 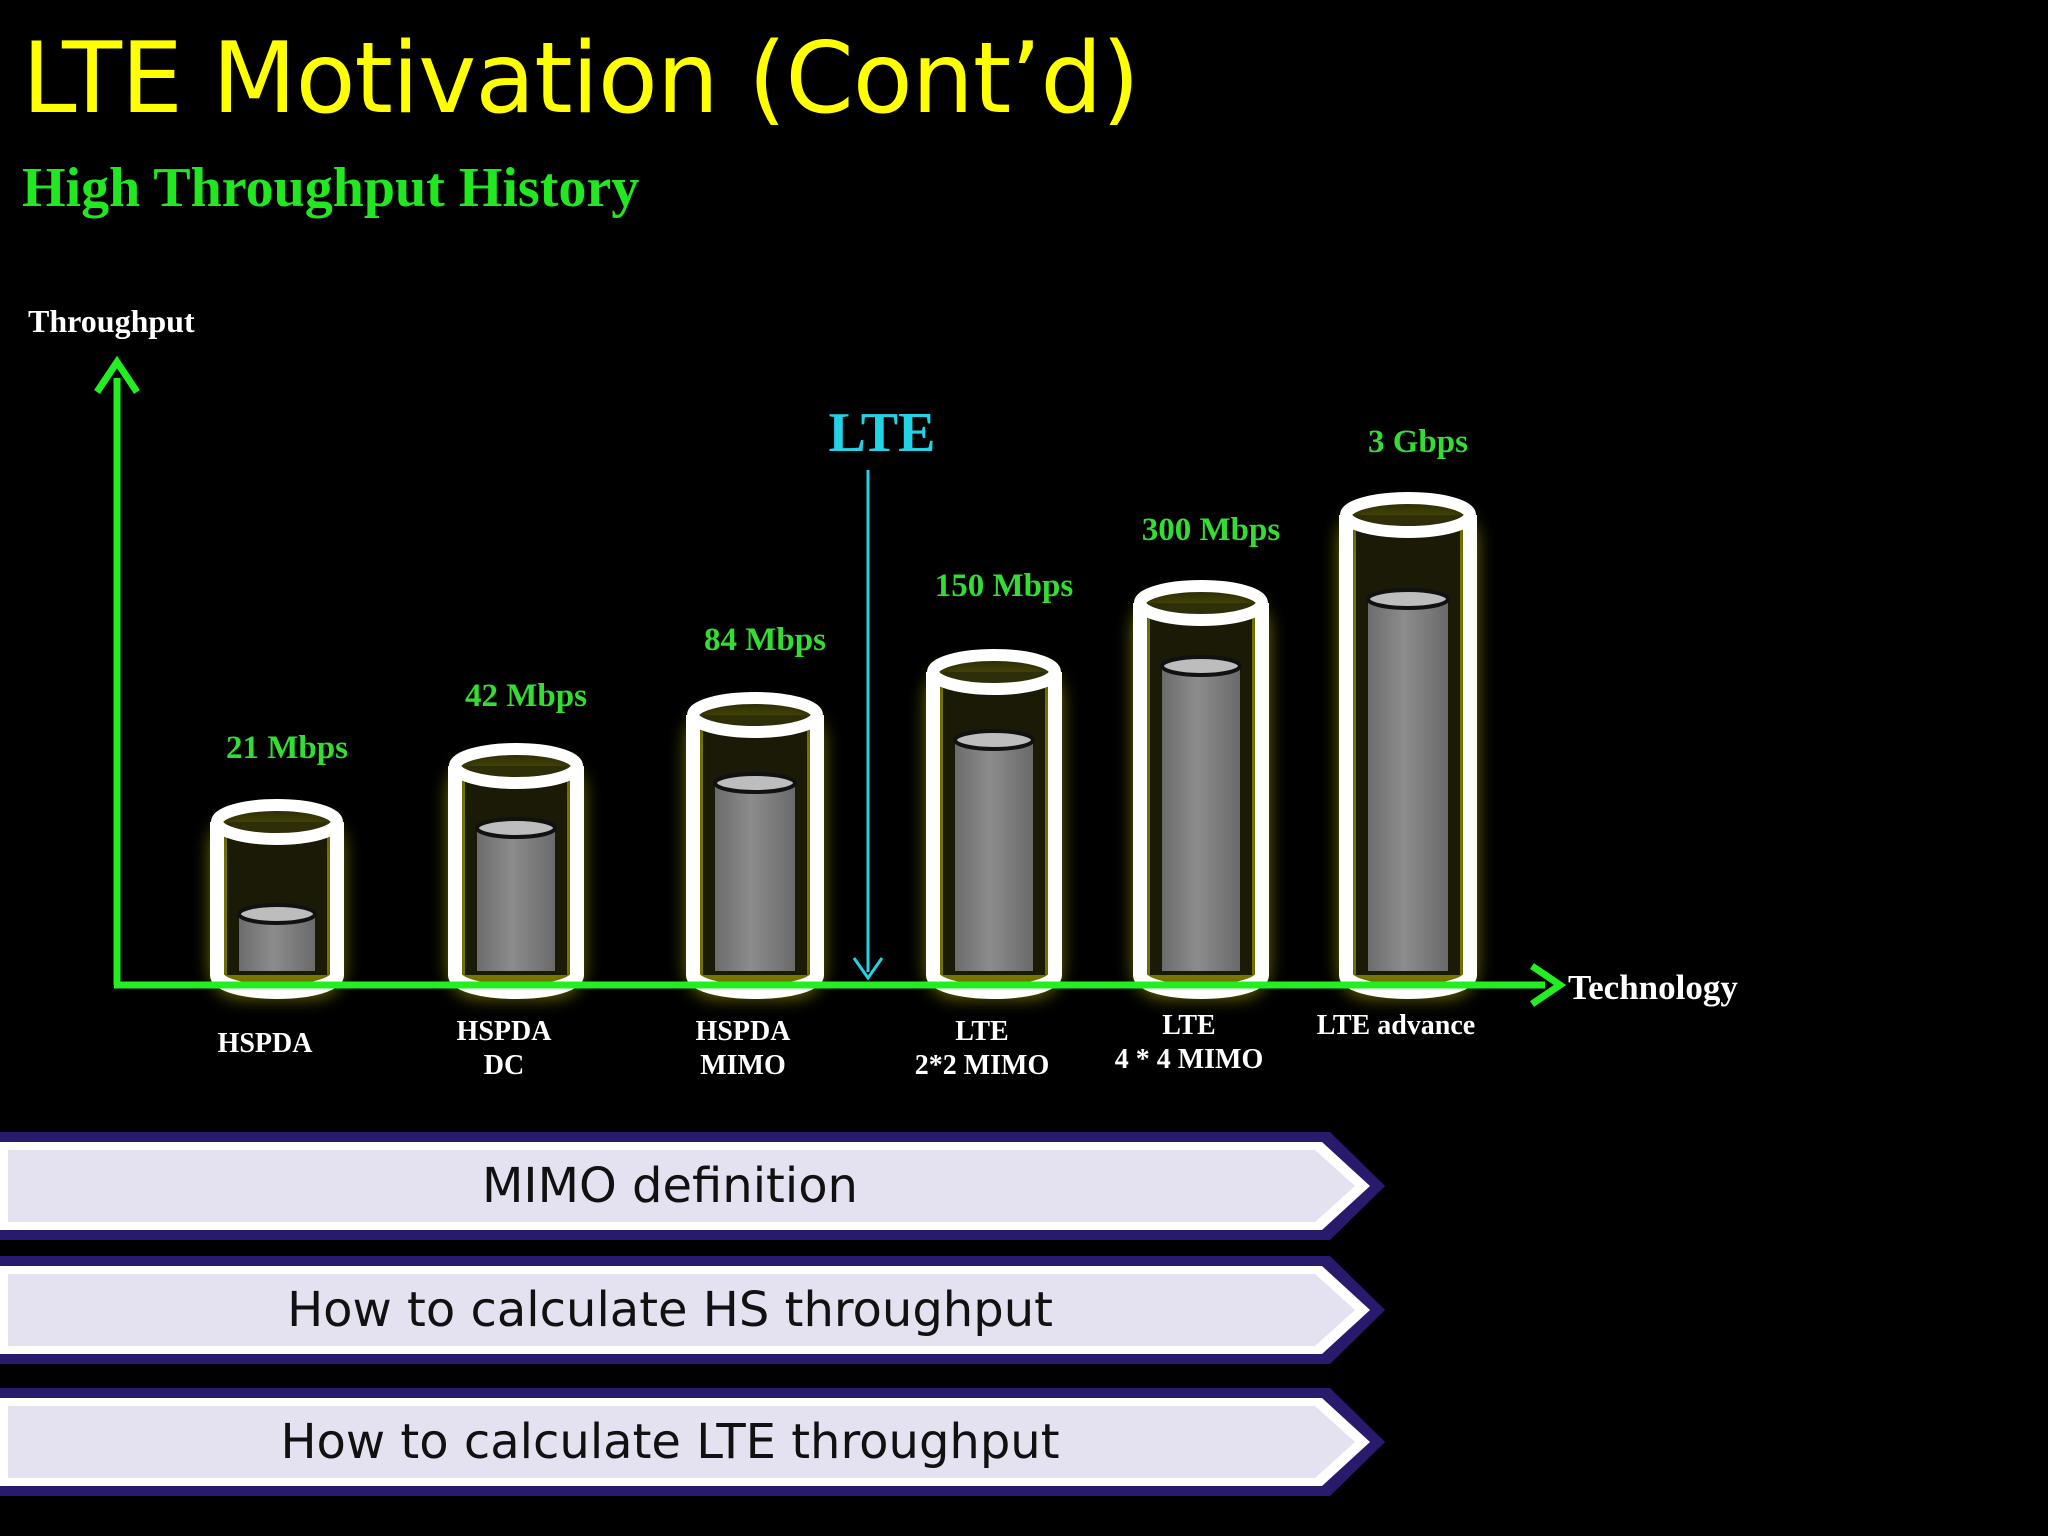 What do you see at coordinates (1211, 530) in the screenshot?
I see `value-label: 300 Mbps` at bounding box center [1211, 530].